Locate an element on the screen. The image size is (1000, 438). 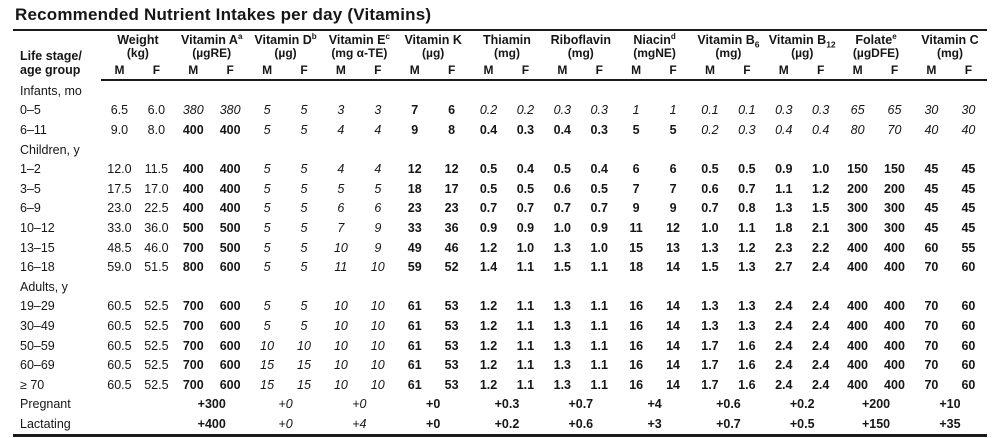
cell-value: 7 is located at coordinates (673, 188).